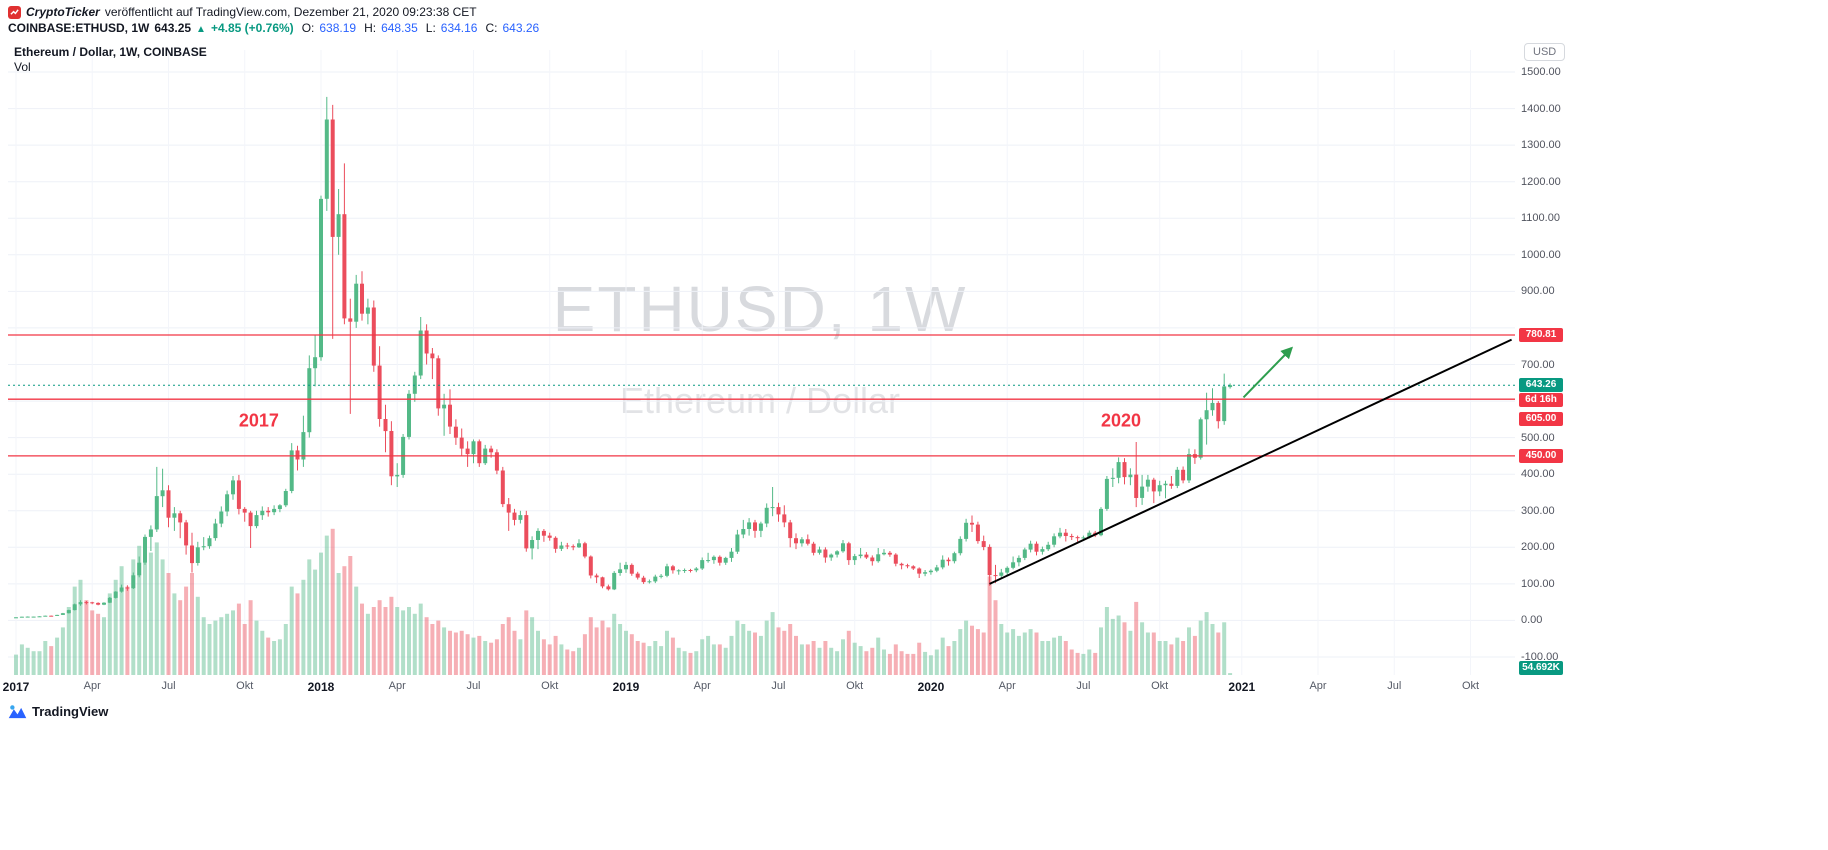  What do you see at coordinates (338, 28) in the screenshot?
I see `open-value: 638.19` at bounding box center [338, 28].